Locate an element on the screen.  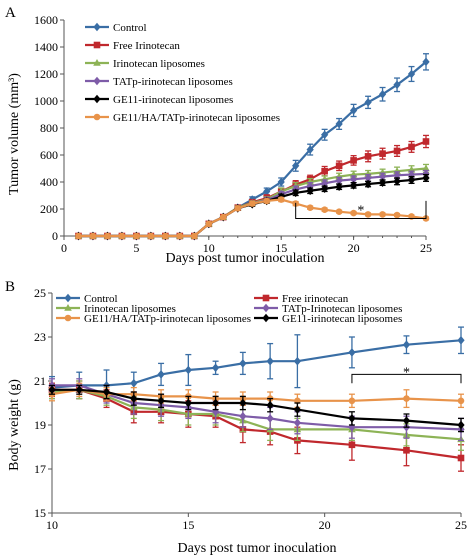
x-tick-label: 5 is located at coordinates (136, 248).